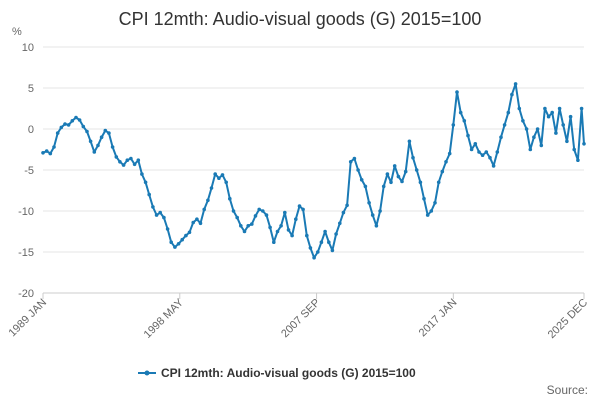  I want to click on y-unit-label: %, so click(17, 32).